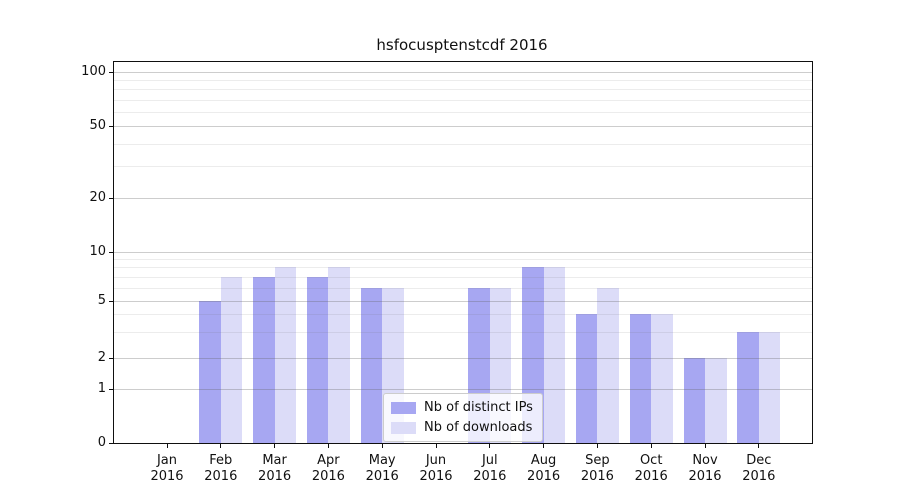 This screenshot has height=500, width=900. What do you see at coordinates (769, 387) in the screenshot?
I see `bar-dec-downloads` at bounding box center [769, 387].